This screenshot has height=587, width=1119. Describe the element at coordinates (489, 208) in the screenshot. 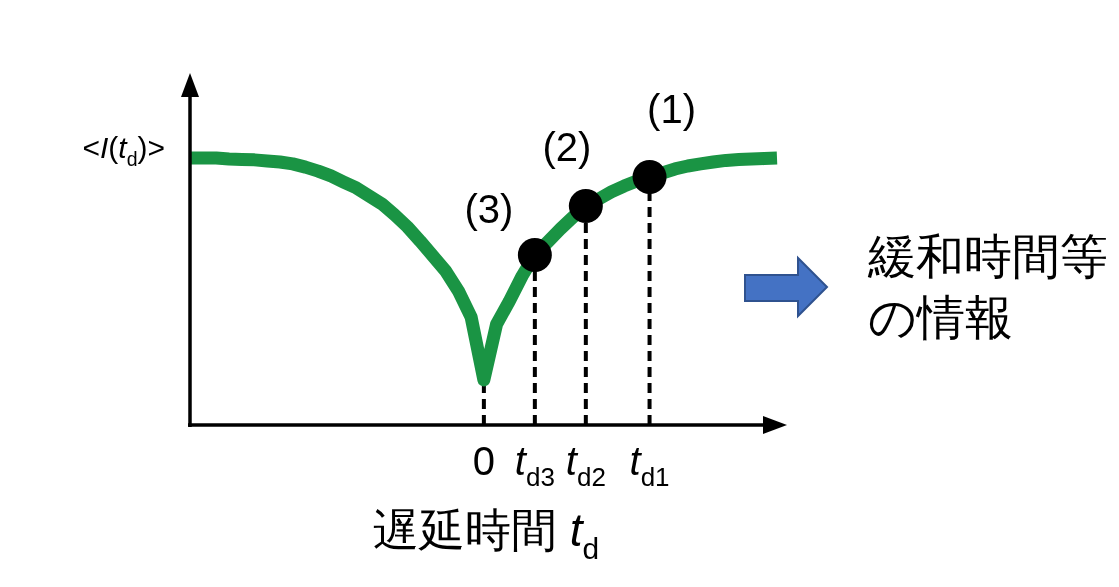

I see `annotation: (3)` at that location.